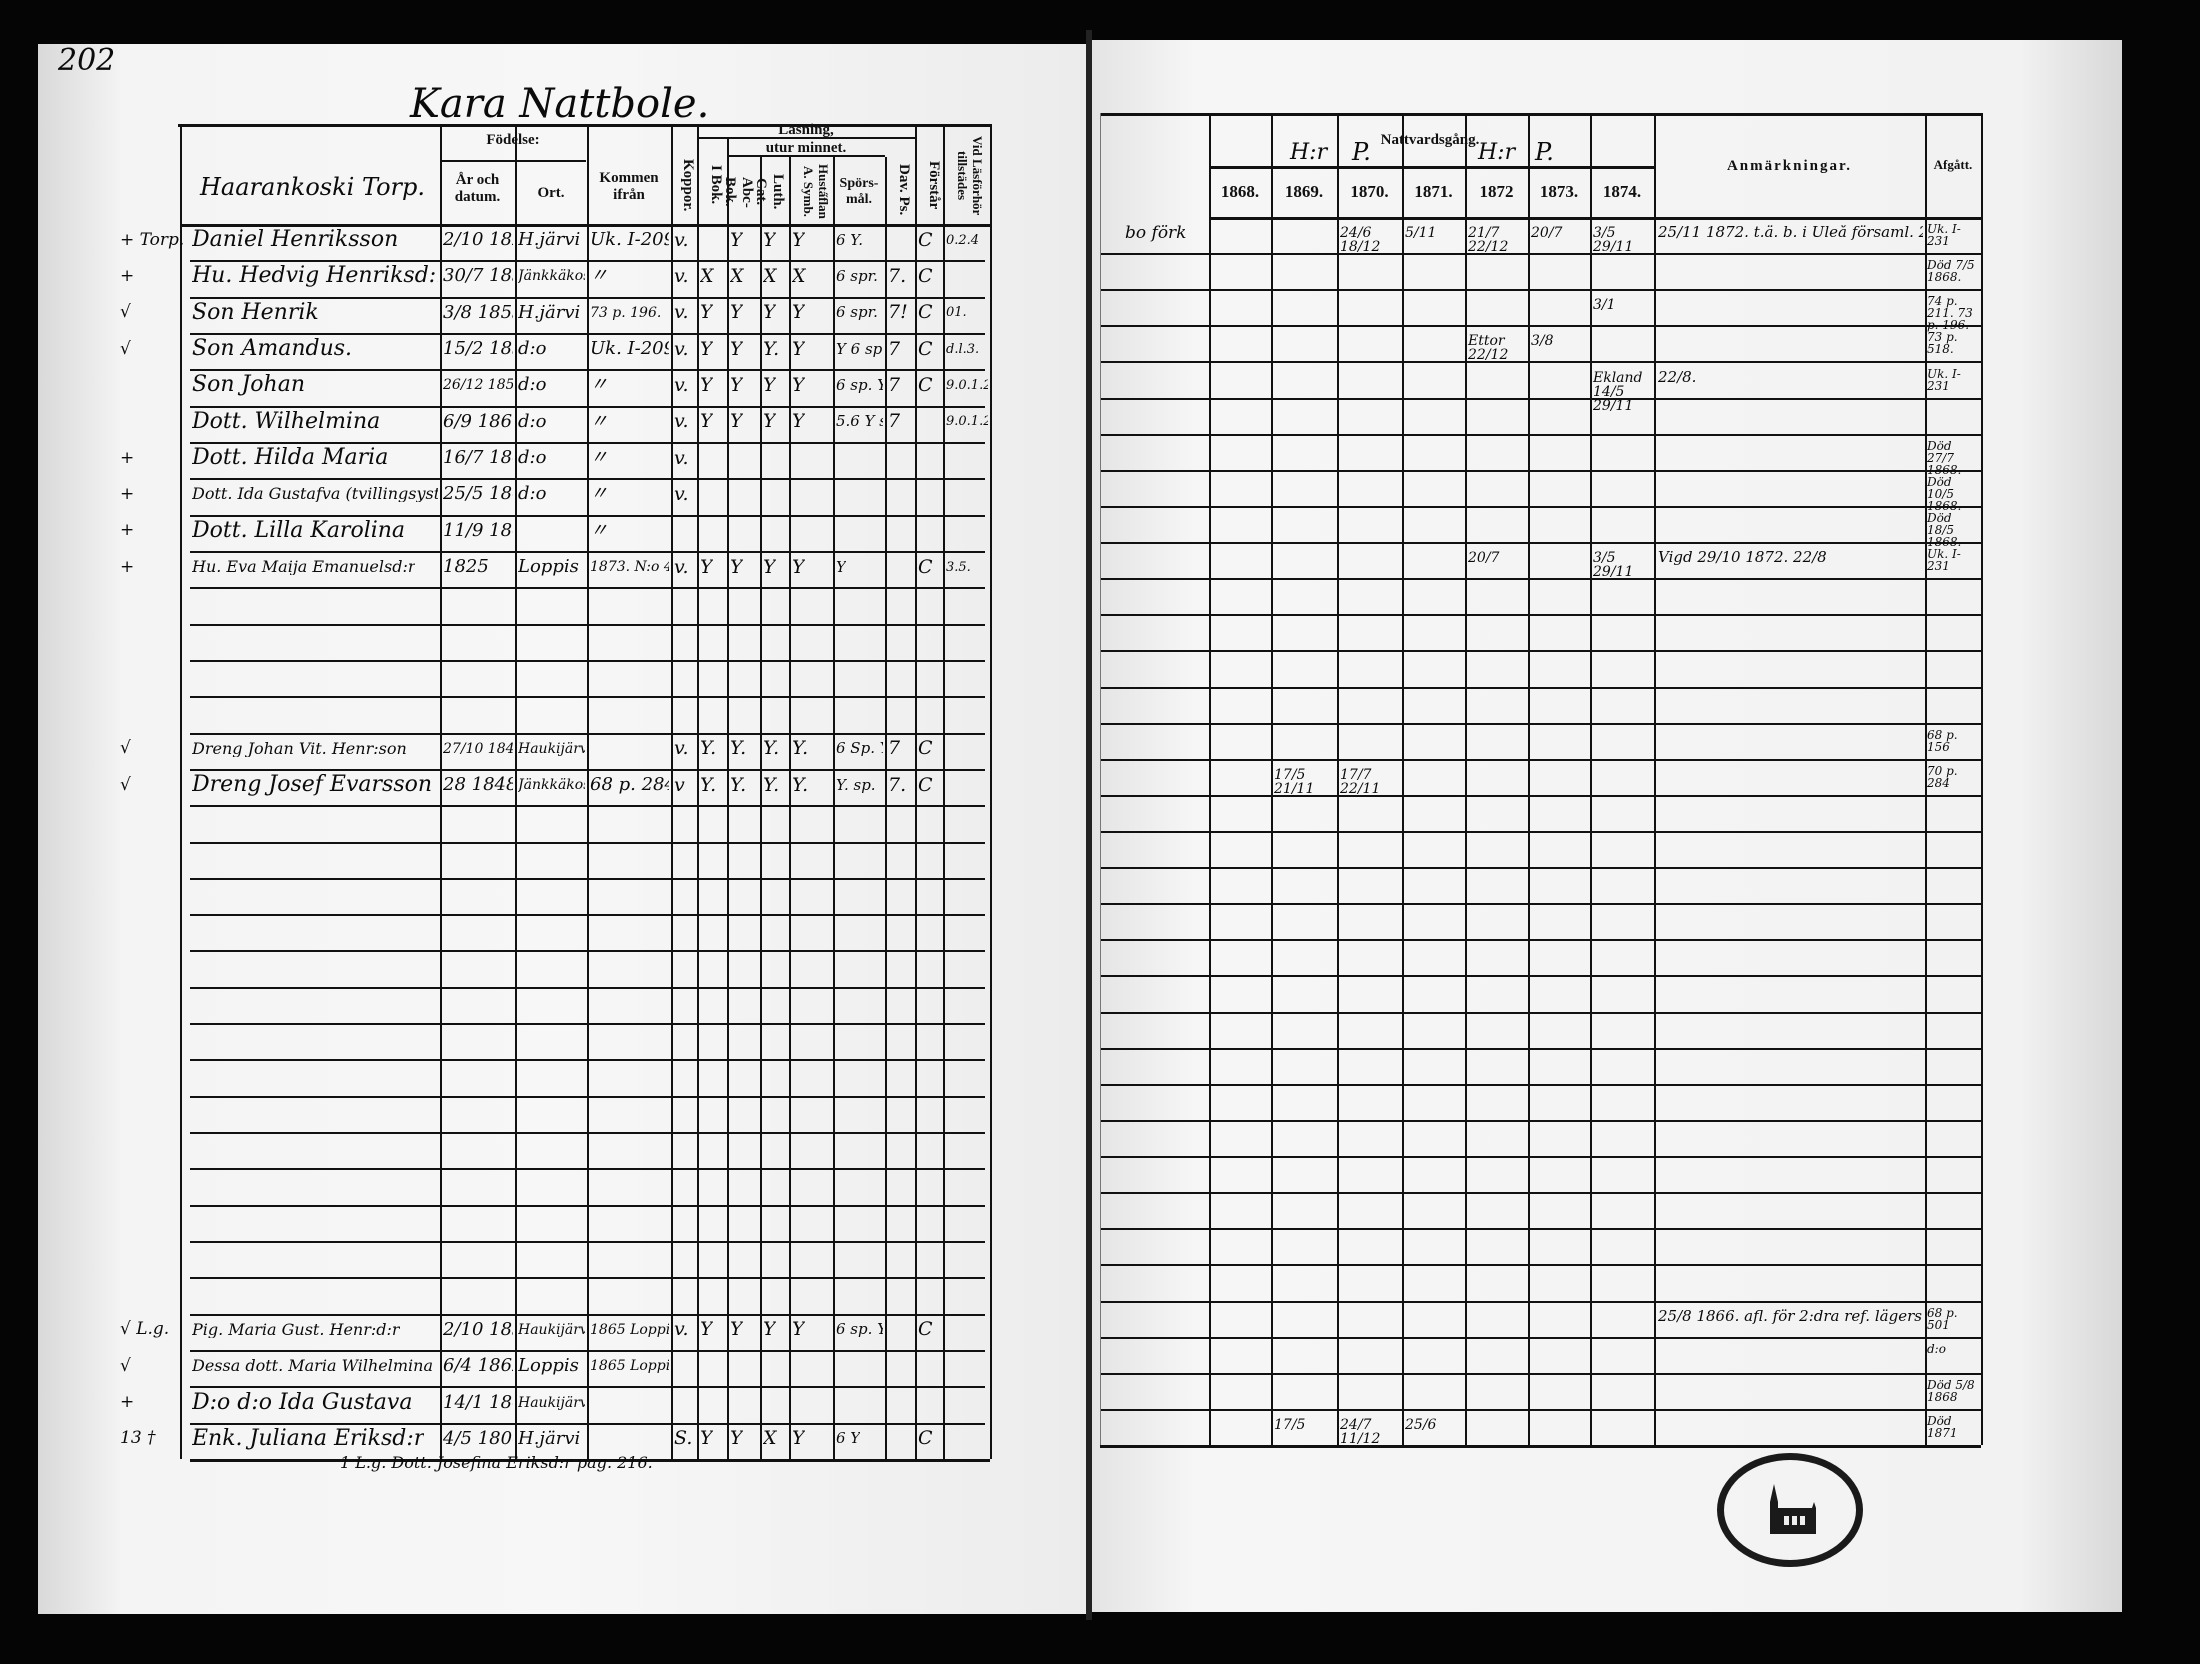 This screenshot has width=2200, height=1664. What do you see at coordinates (1089, 825) in the screenshot?
I see `book-spine` at bounding box center [1089, 825].